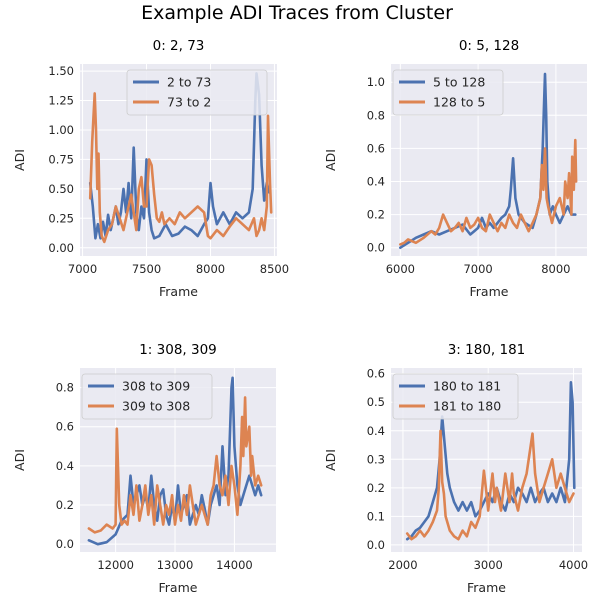 This screenshot has height=616, width=594. I want to click on x-tick-label: 3000, so click(488, 565).